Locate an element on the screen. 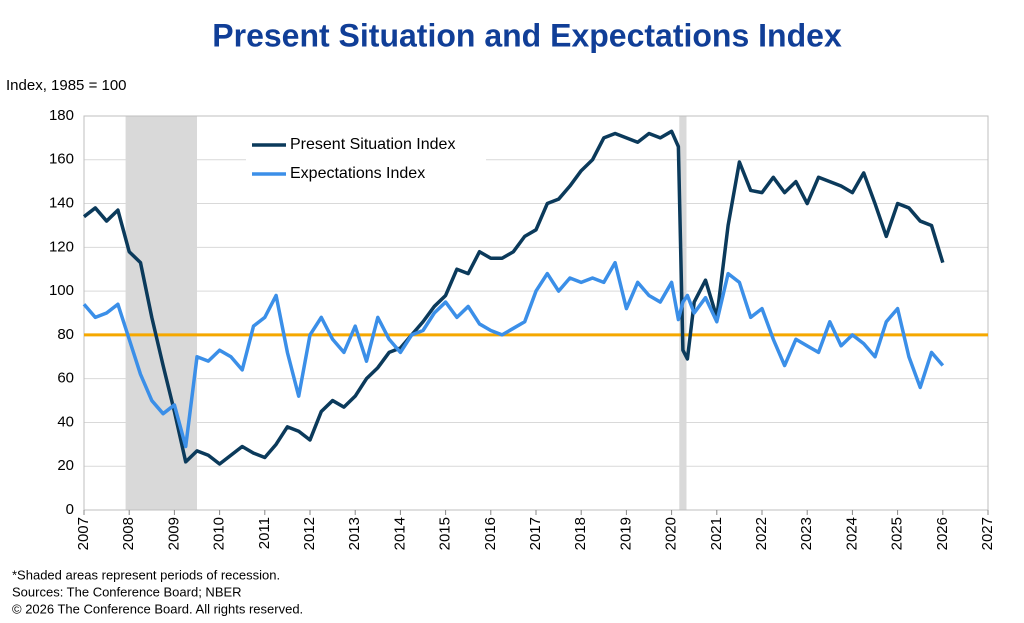 This screenshot has width=1024, height=623. y-tick-label: 120 is located at coordinates (61, 246).